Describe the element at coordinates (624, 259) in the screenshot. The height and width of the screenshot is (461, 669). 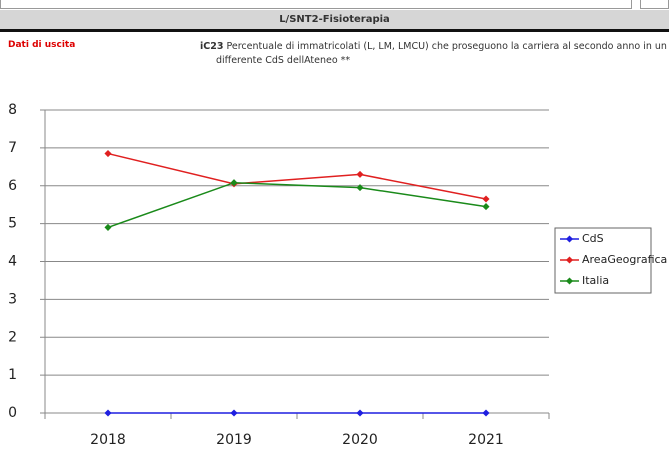
I see `legend-label: AreaGeografica` at that location.